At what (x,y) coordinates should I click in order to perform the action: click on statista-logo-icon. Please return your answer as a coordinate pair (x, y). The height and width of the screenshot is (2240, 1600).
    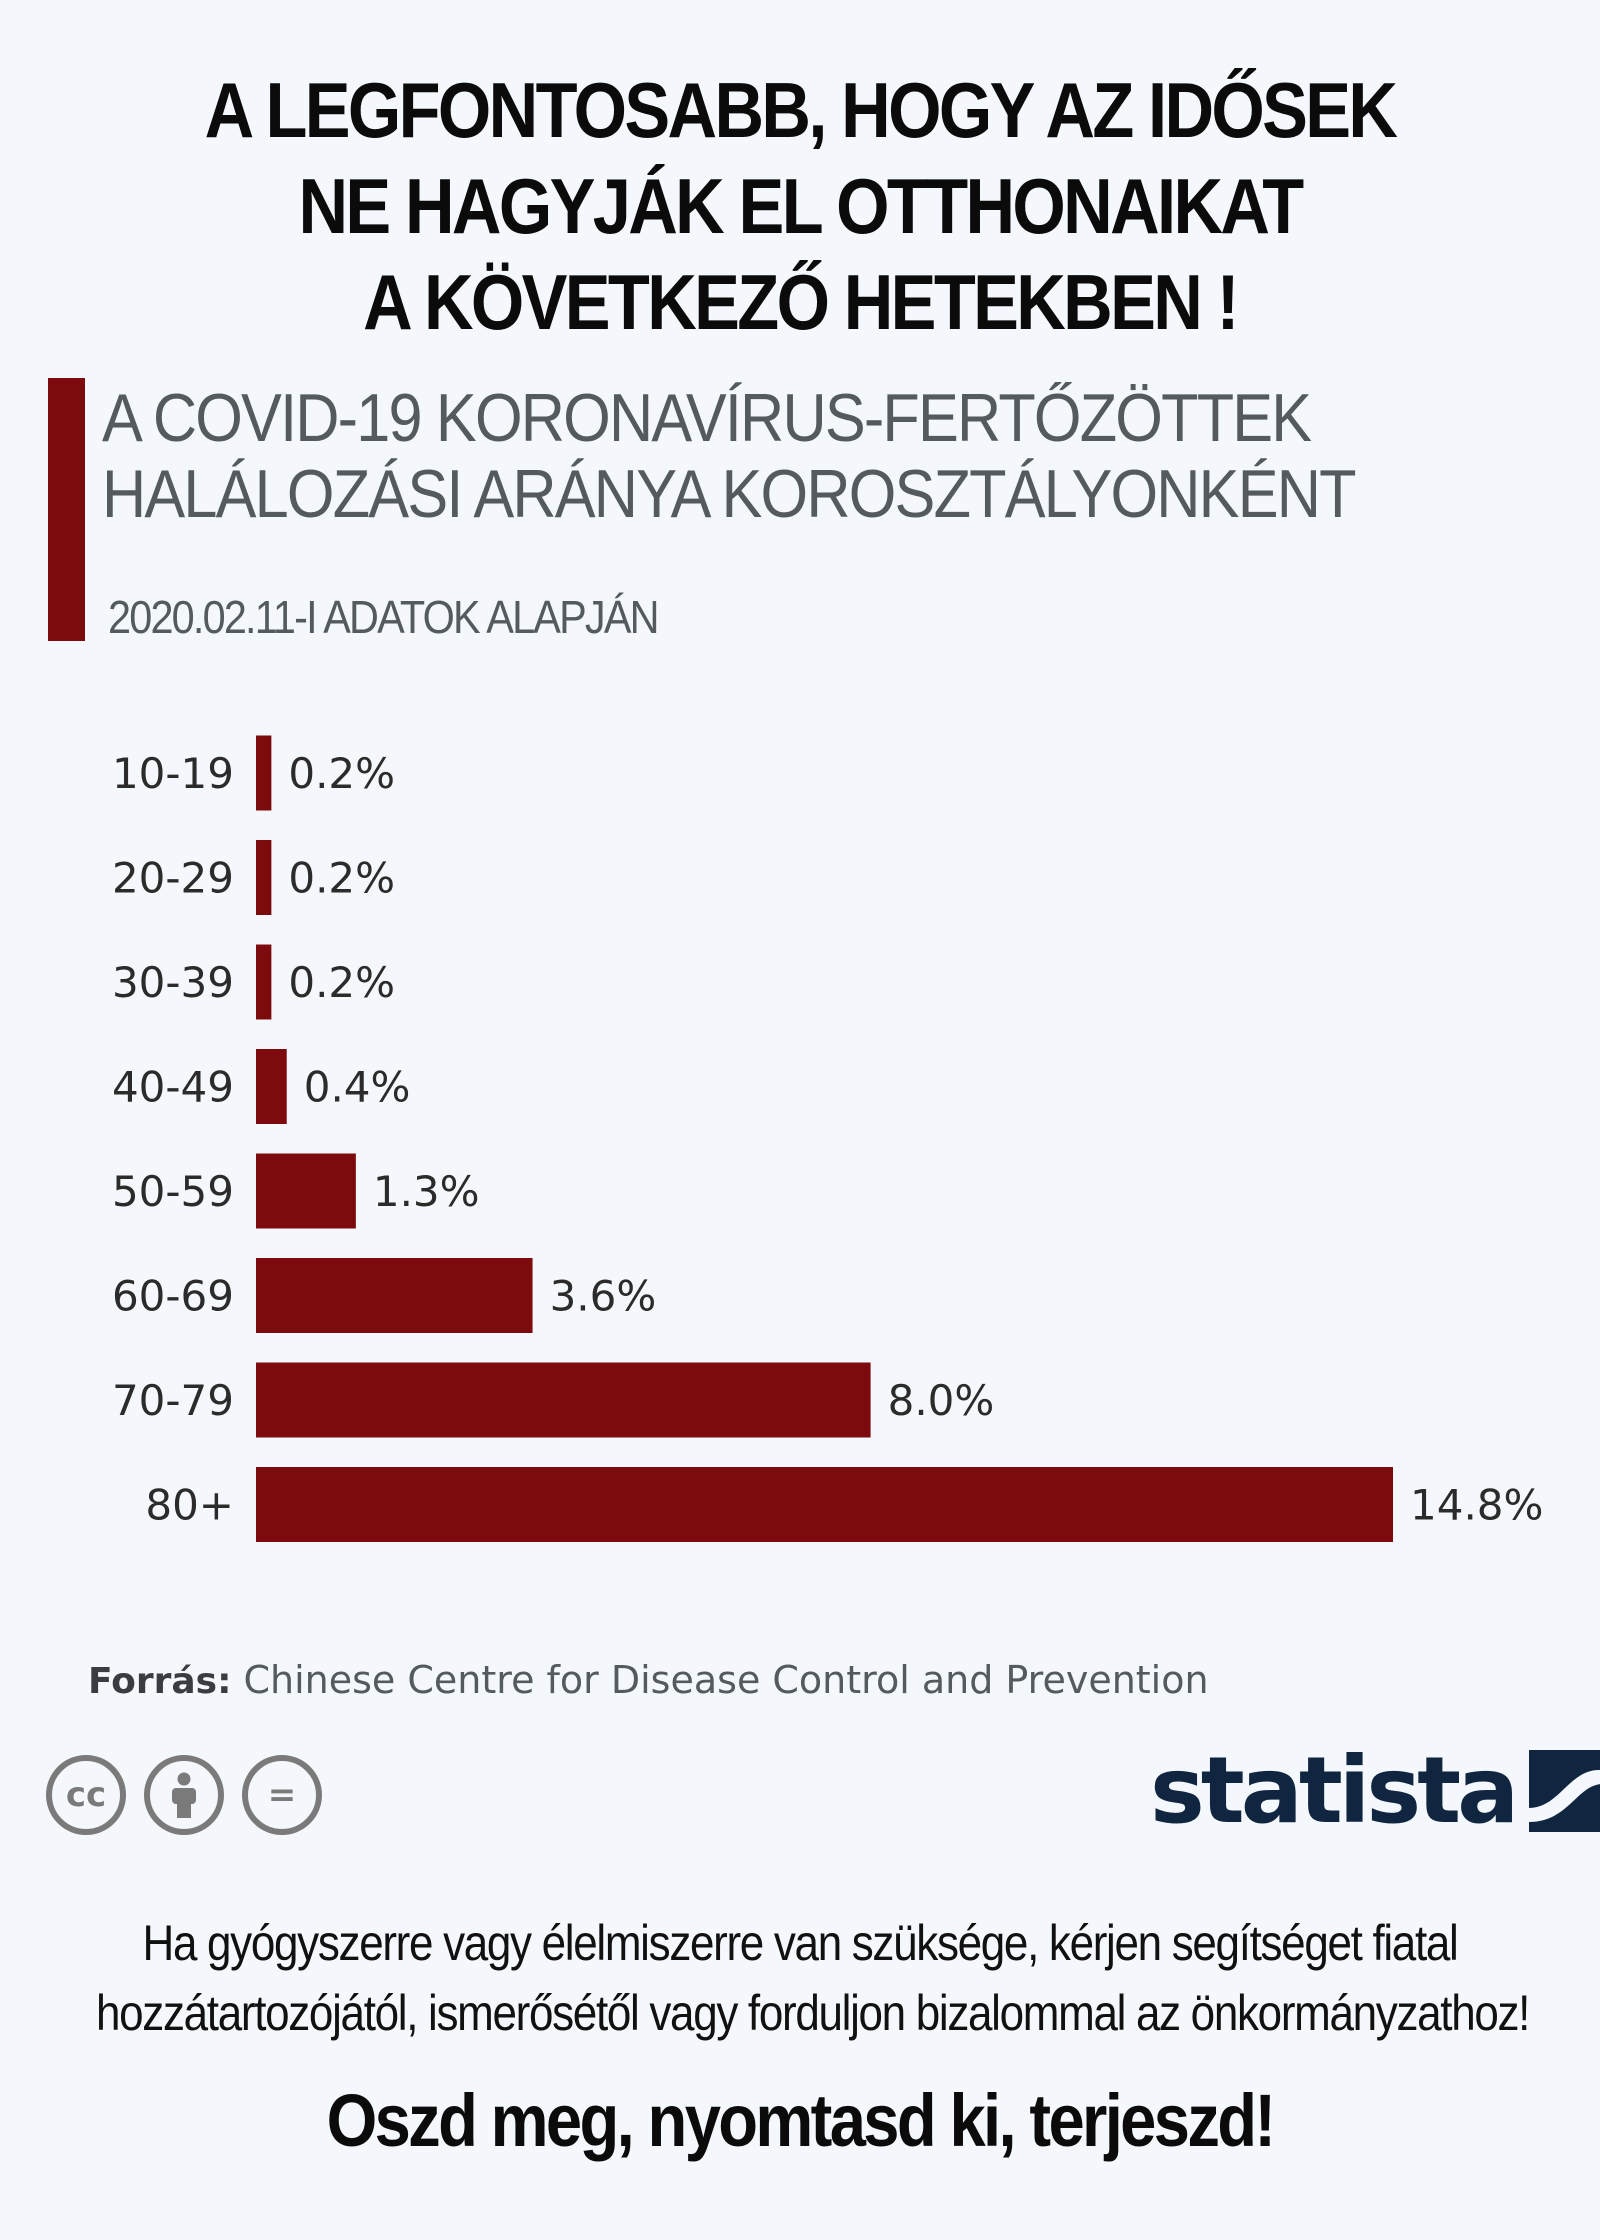
    Looking at the image, I should click on (1564, 1791).